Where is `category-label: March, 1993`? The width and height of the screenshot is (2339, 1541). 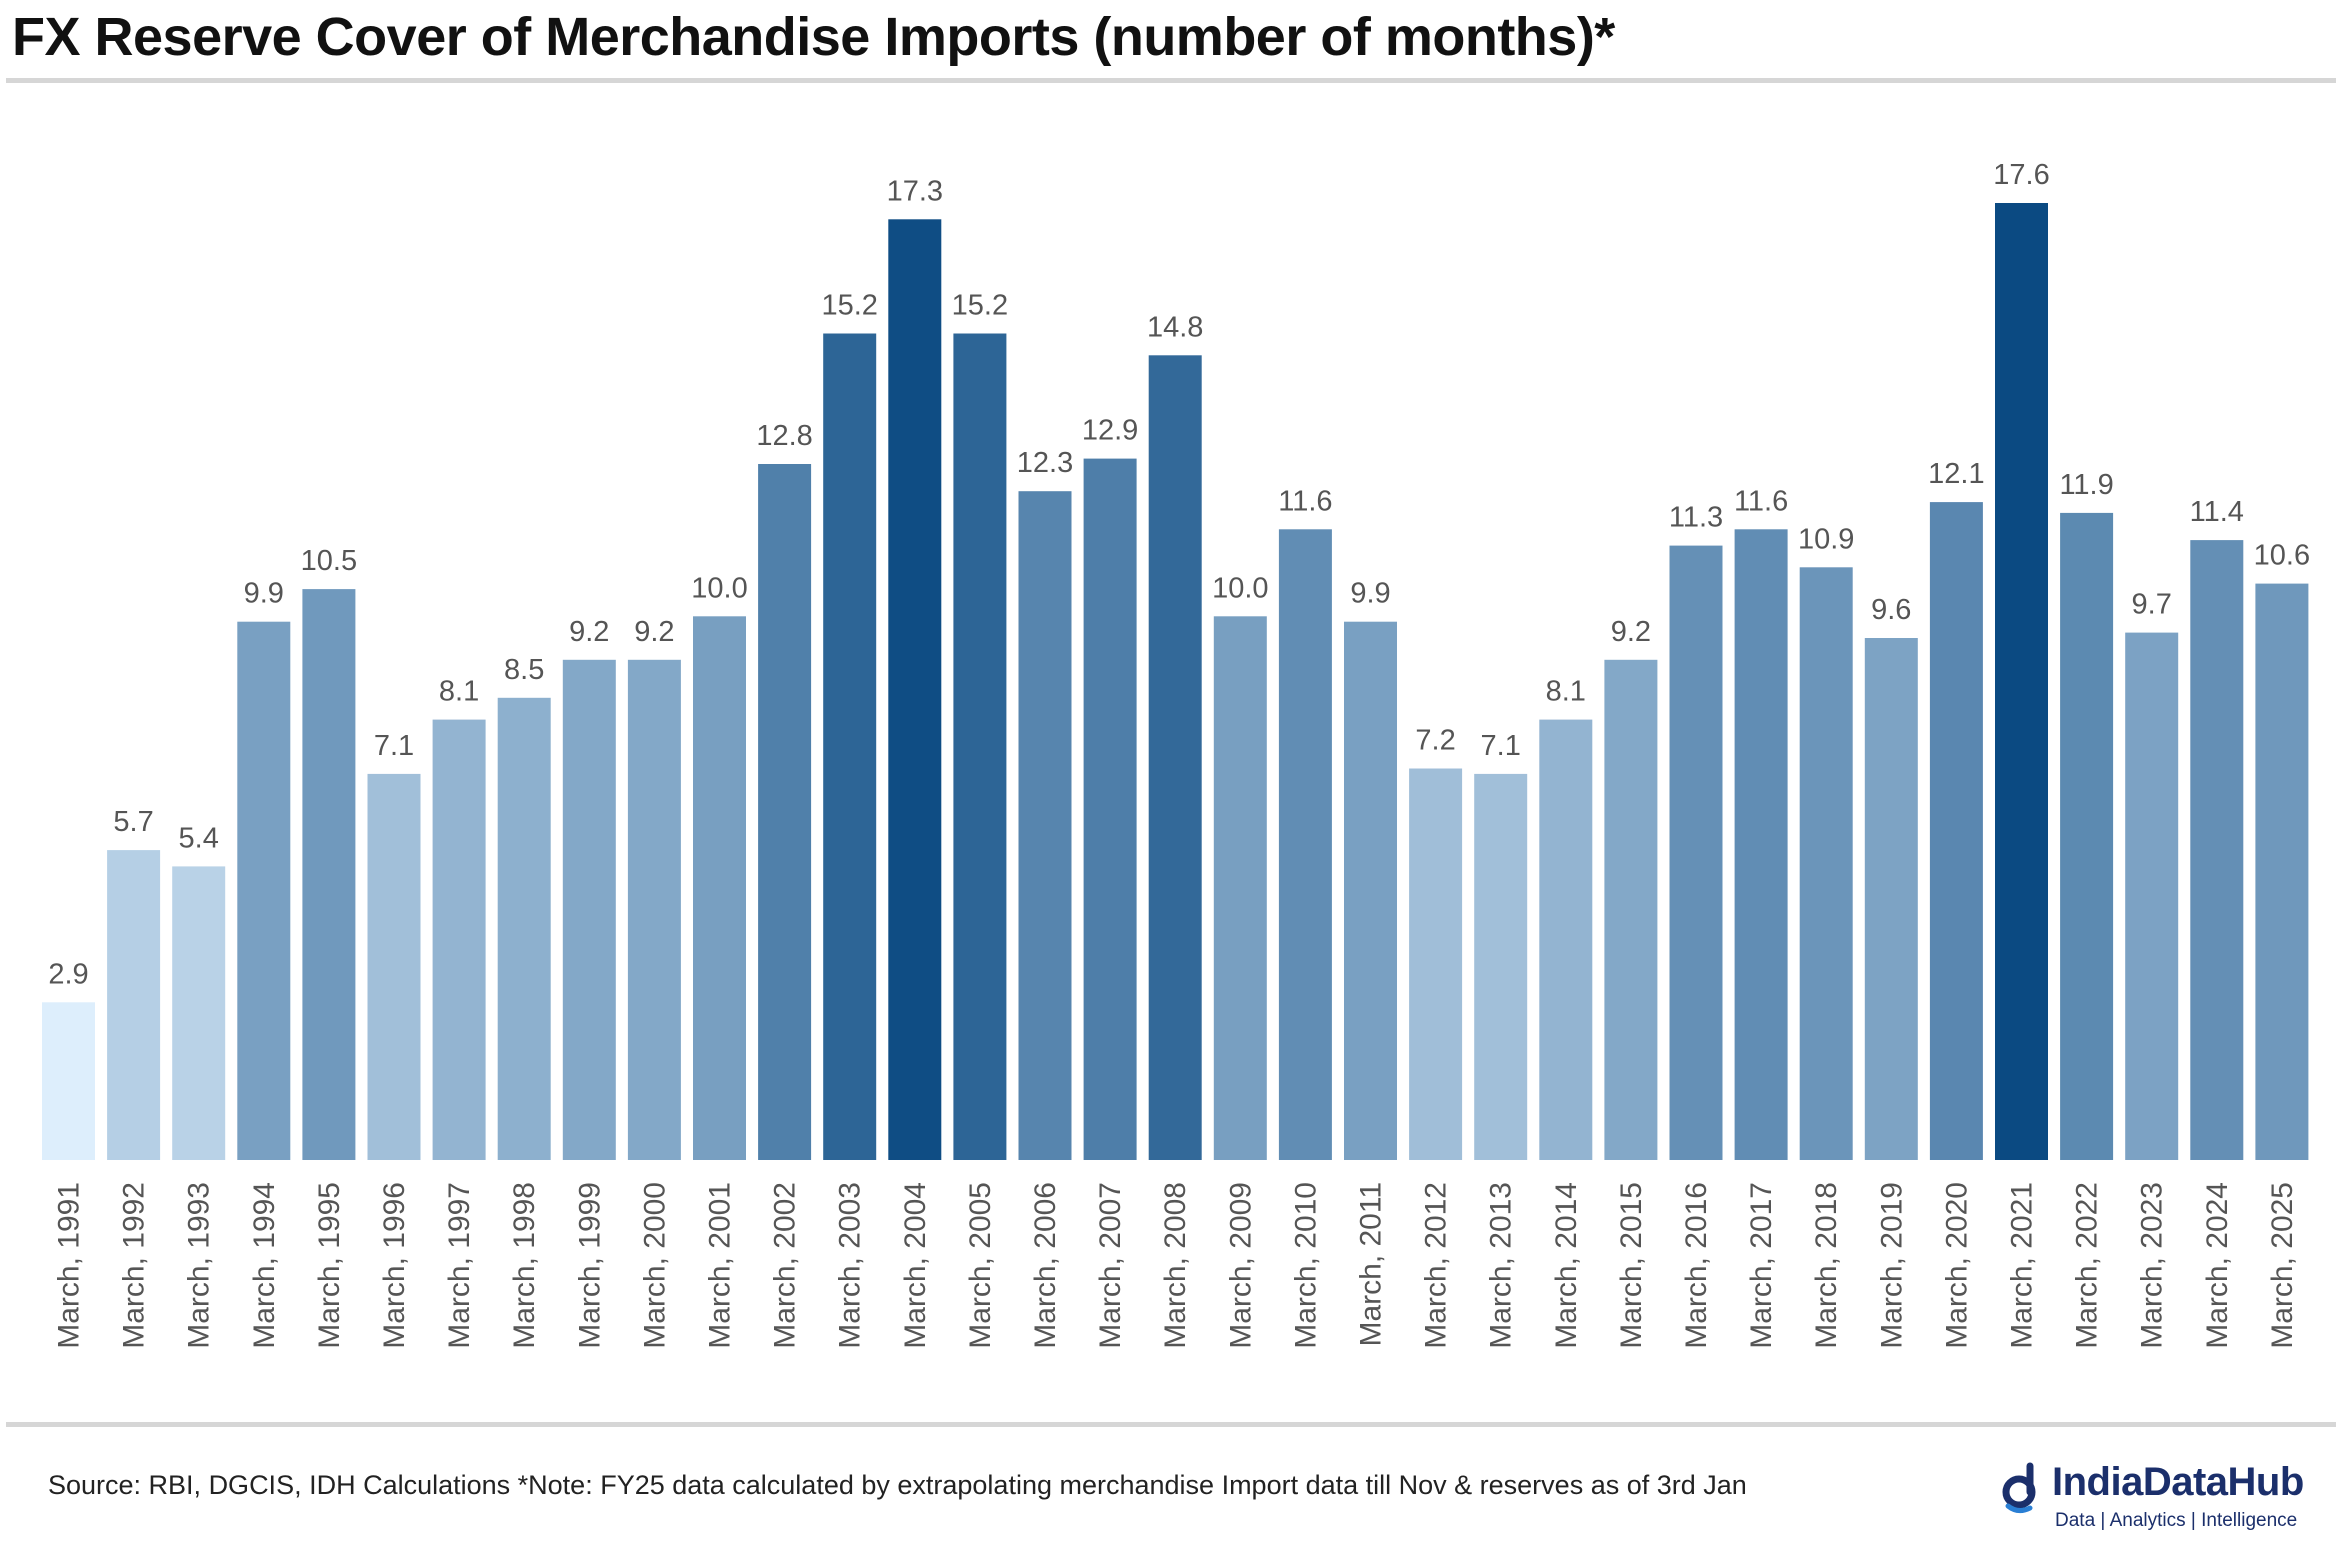
category-label: March, 1993 is located at coordinates (199, 1265).